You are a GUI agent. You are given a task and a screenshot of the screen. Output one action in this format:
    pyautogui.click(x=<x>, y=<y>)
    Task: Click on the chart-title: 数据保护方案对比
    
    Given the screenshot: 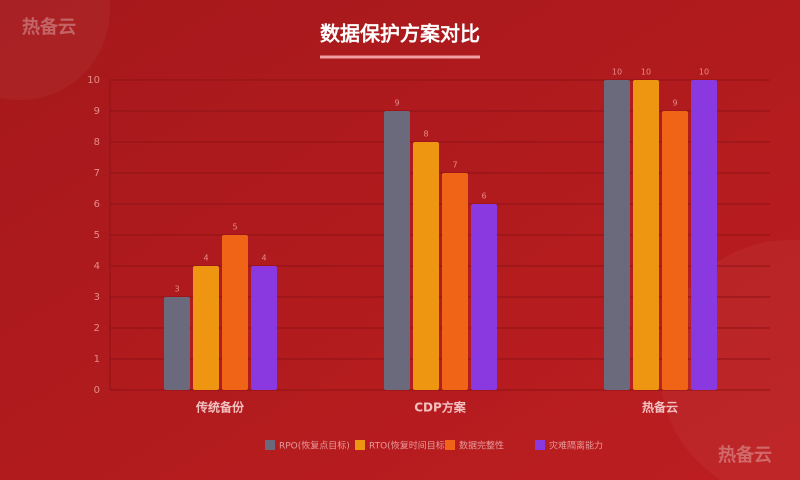 What is the action you would take?
    pyautogui.click(x=400, y=34)
    